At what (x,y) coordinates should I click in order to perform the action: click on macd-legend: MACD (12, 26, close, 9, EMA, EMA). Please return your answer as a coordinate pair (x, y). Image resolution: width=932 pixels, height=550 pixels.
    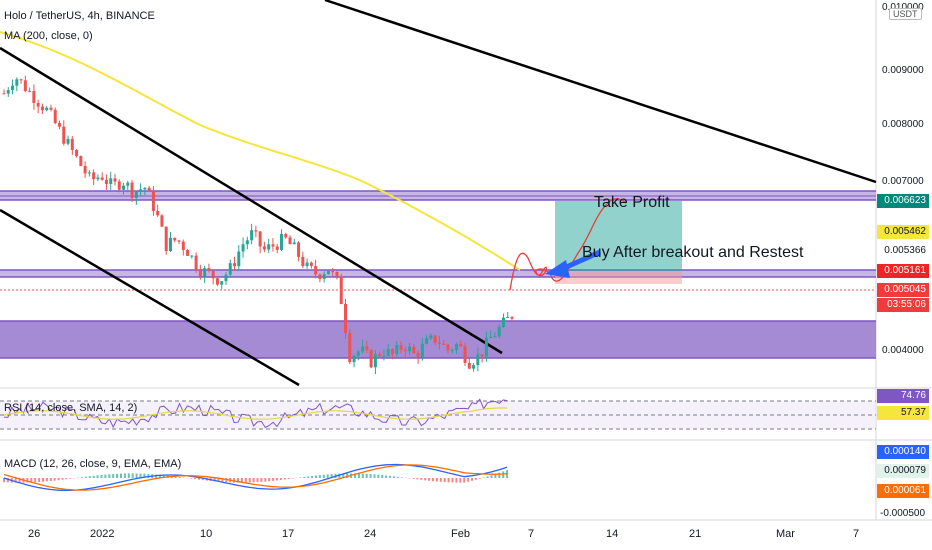
    Looking at the image, I should click on (93, 464).